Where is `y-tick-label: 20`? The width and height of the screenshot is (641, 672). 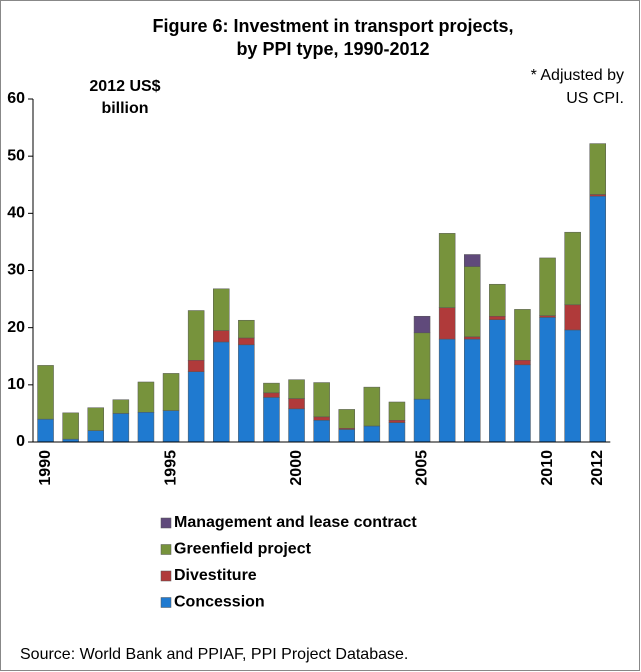 y-tick-label: 20 is located at coordinates (16, 327).